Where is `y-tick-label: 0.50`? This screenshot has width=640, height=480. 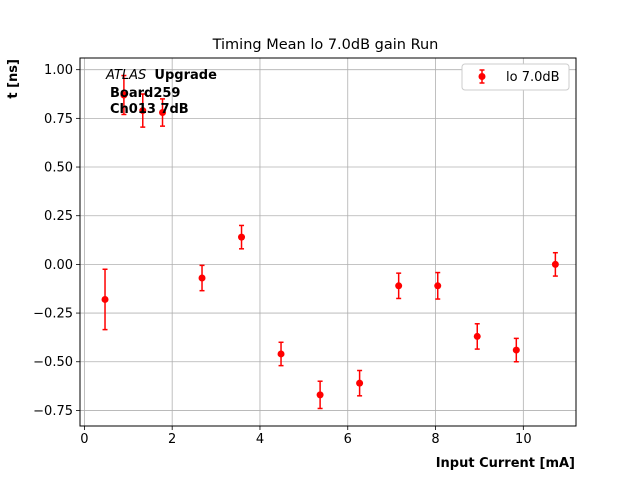 y-tick-label: 0.50 is located at coordinates (58, 168).